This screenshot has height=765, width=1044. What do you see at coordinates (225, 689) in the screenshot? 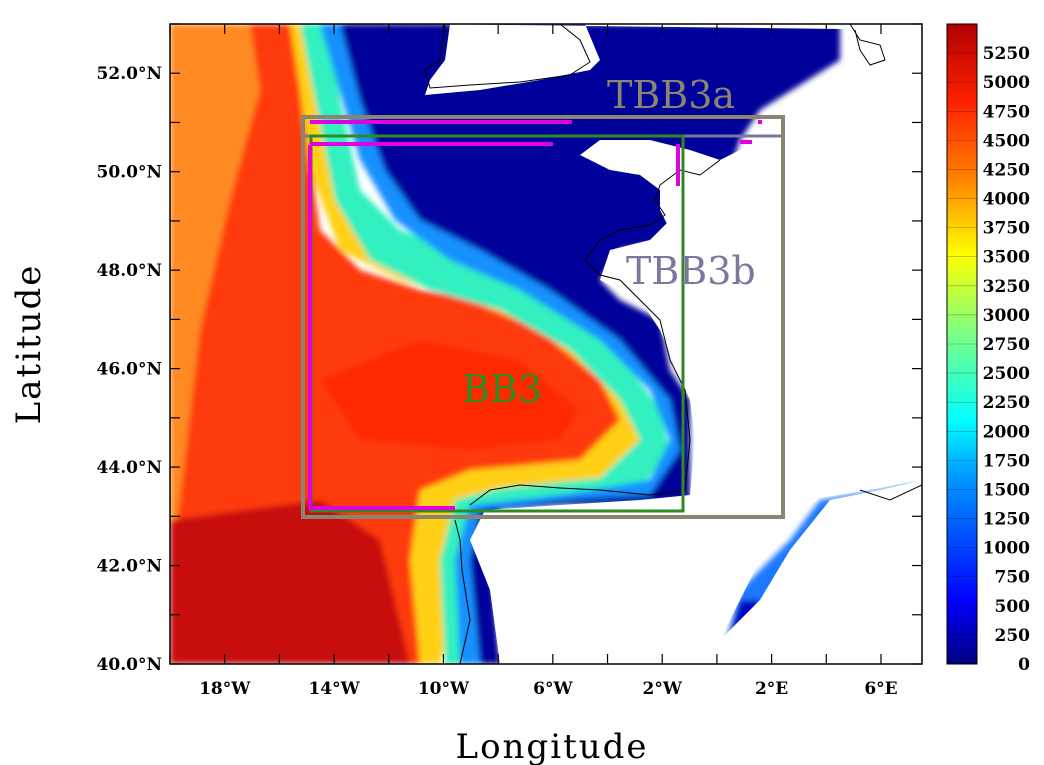
I see `x-tick-label: 18°W` at bounding box center [225, 689].